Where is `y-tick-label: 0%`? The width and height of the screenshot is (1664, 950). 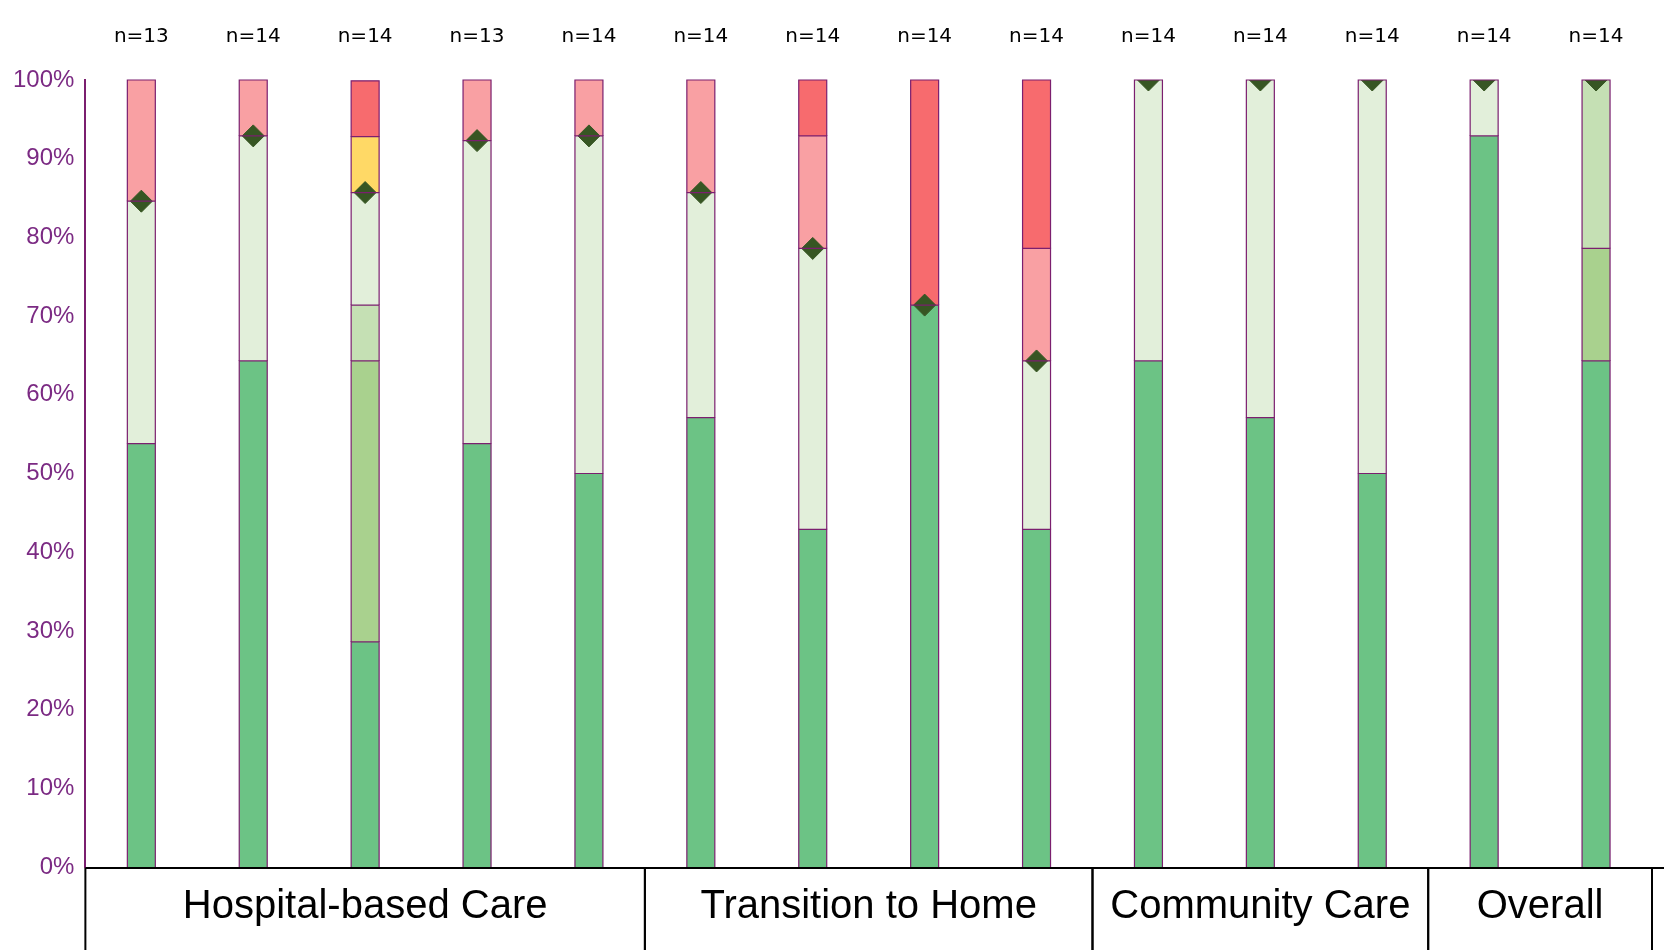 y-tick-label: 0% is located at coordinates (57, 865).